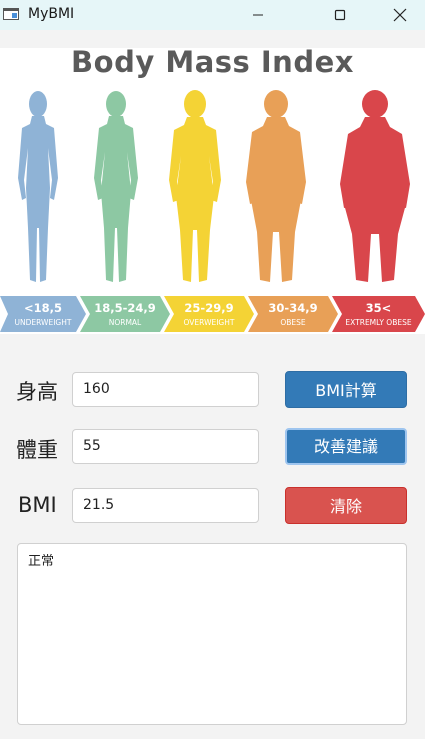 This screenshot has height=739, width=425. What do you see at coordinates (165, 505) in the screenshot?
I see `bmi-result-field: 21.5` at bounding box center [165, 505].